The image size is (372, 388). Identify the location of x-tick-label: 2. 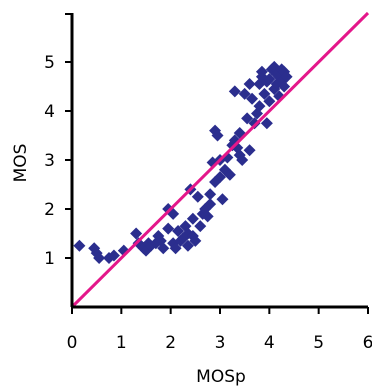
(170, 343).